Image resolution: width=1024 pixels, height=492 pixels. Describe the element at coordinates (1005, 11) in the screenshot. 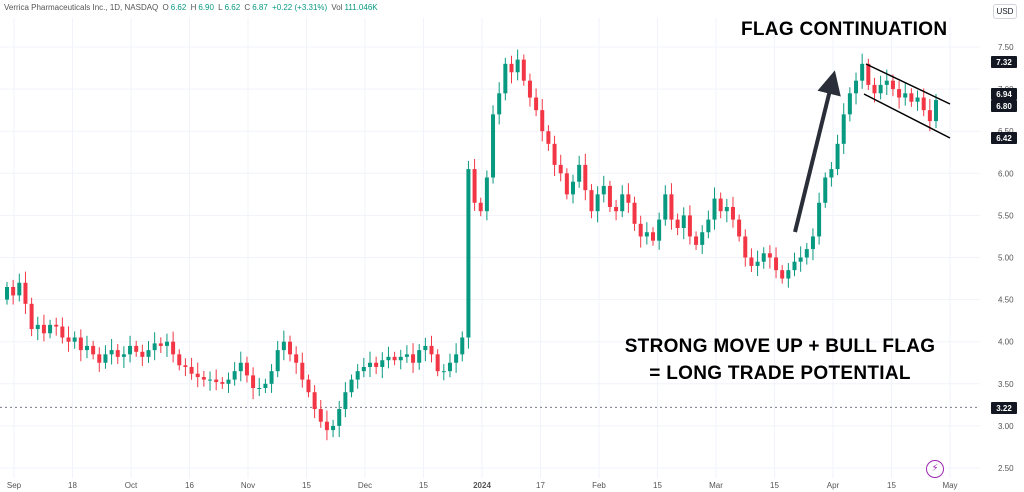

I see `currency-button: USD` at that location.